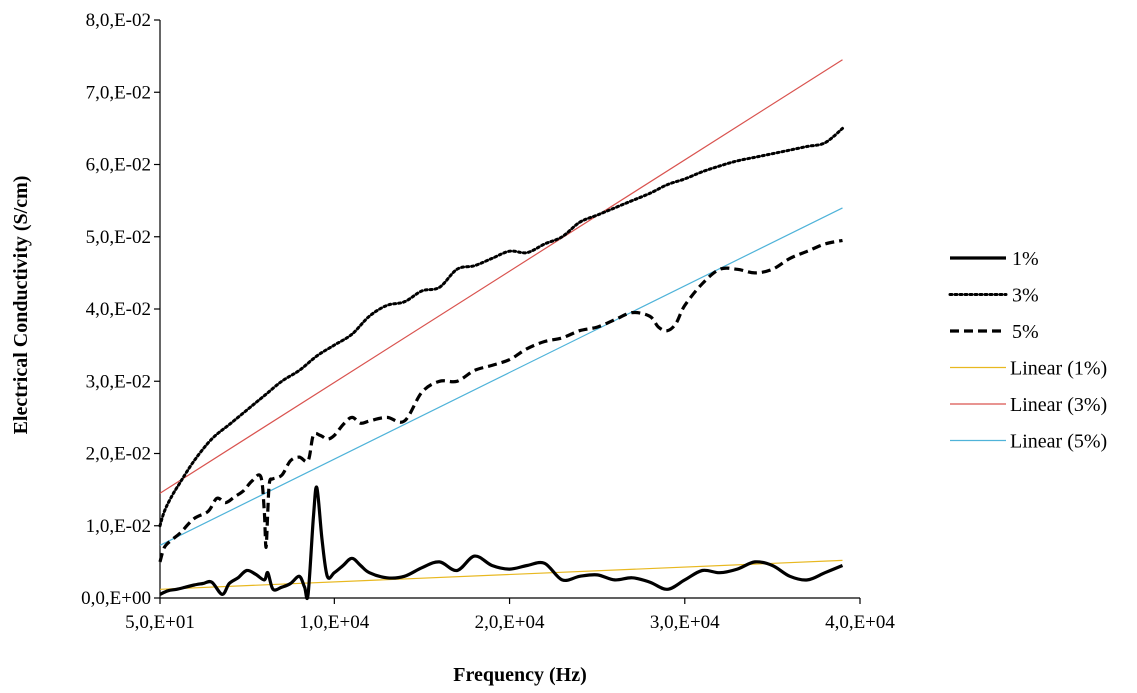 This screenshot has height=693, width=1137. Describe the element at coordinates (510, 622) in the screenshot. I see `x-tick-label: 2,0,E+04` at that location.